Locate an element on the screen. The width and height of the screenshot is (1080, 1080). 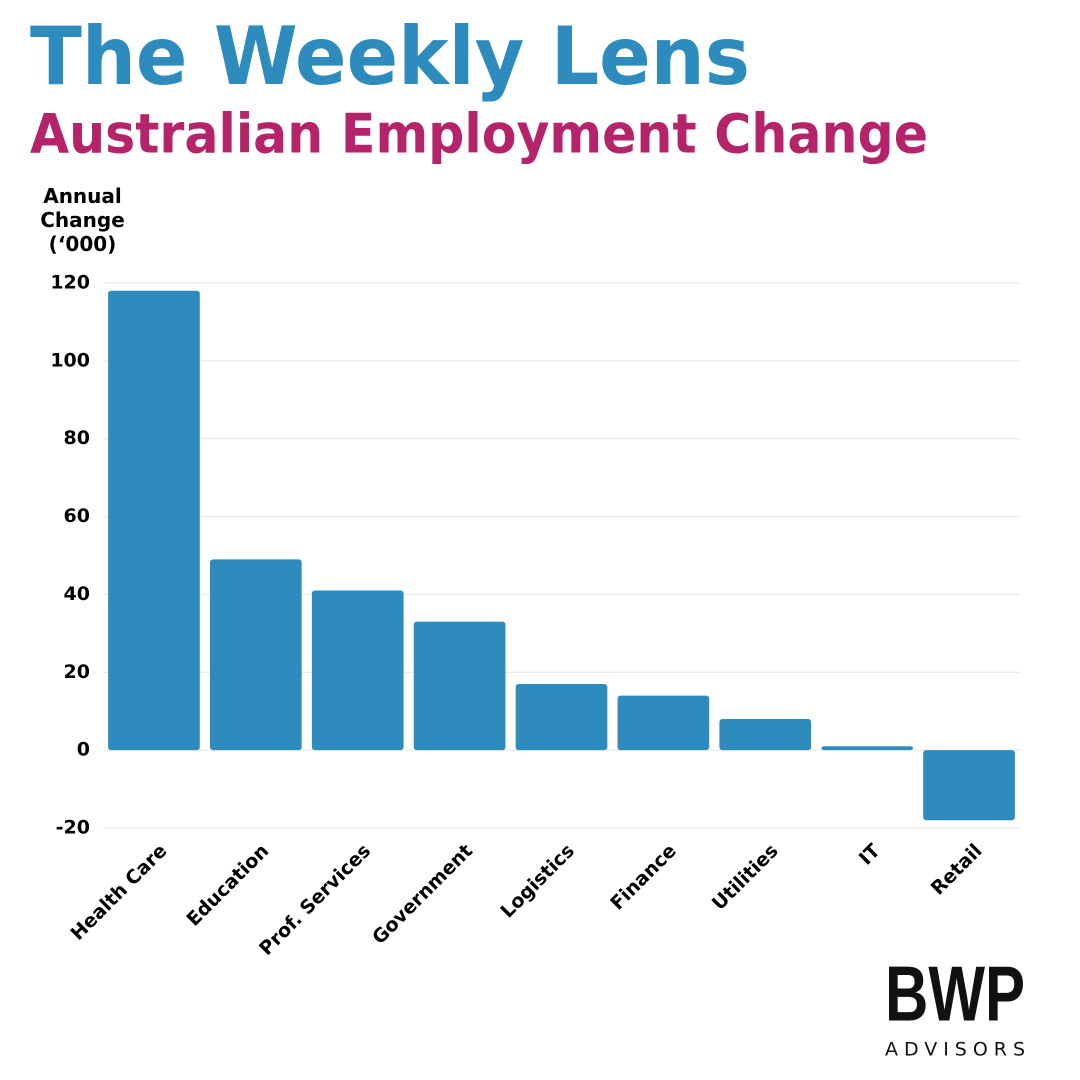
x-tick-label: Utilities is located at coordinates (745, 877).